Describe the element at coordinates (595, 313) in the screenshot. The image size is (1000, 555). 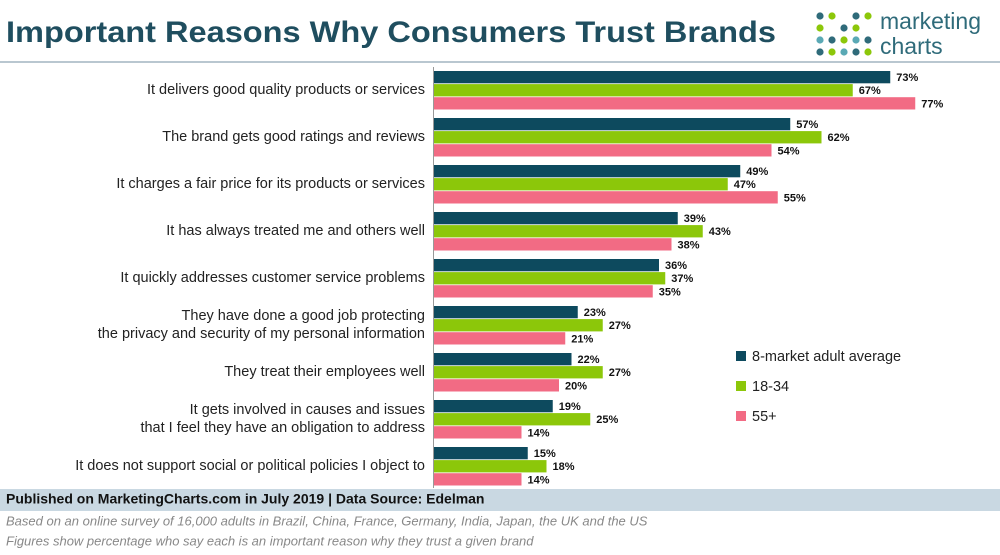
I see `value-label: 23%` at that location.